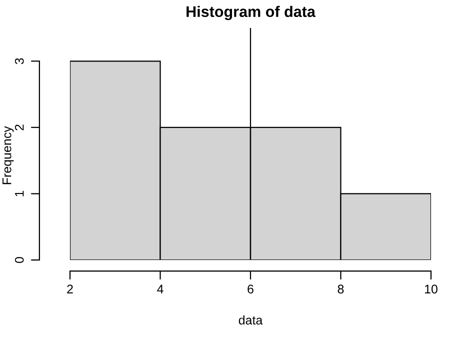 The width and height of the screenshot is (474, 338). I want to click on y-tick-label: 0, so click(19, 260).